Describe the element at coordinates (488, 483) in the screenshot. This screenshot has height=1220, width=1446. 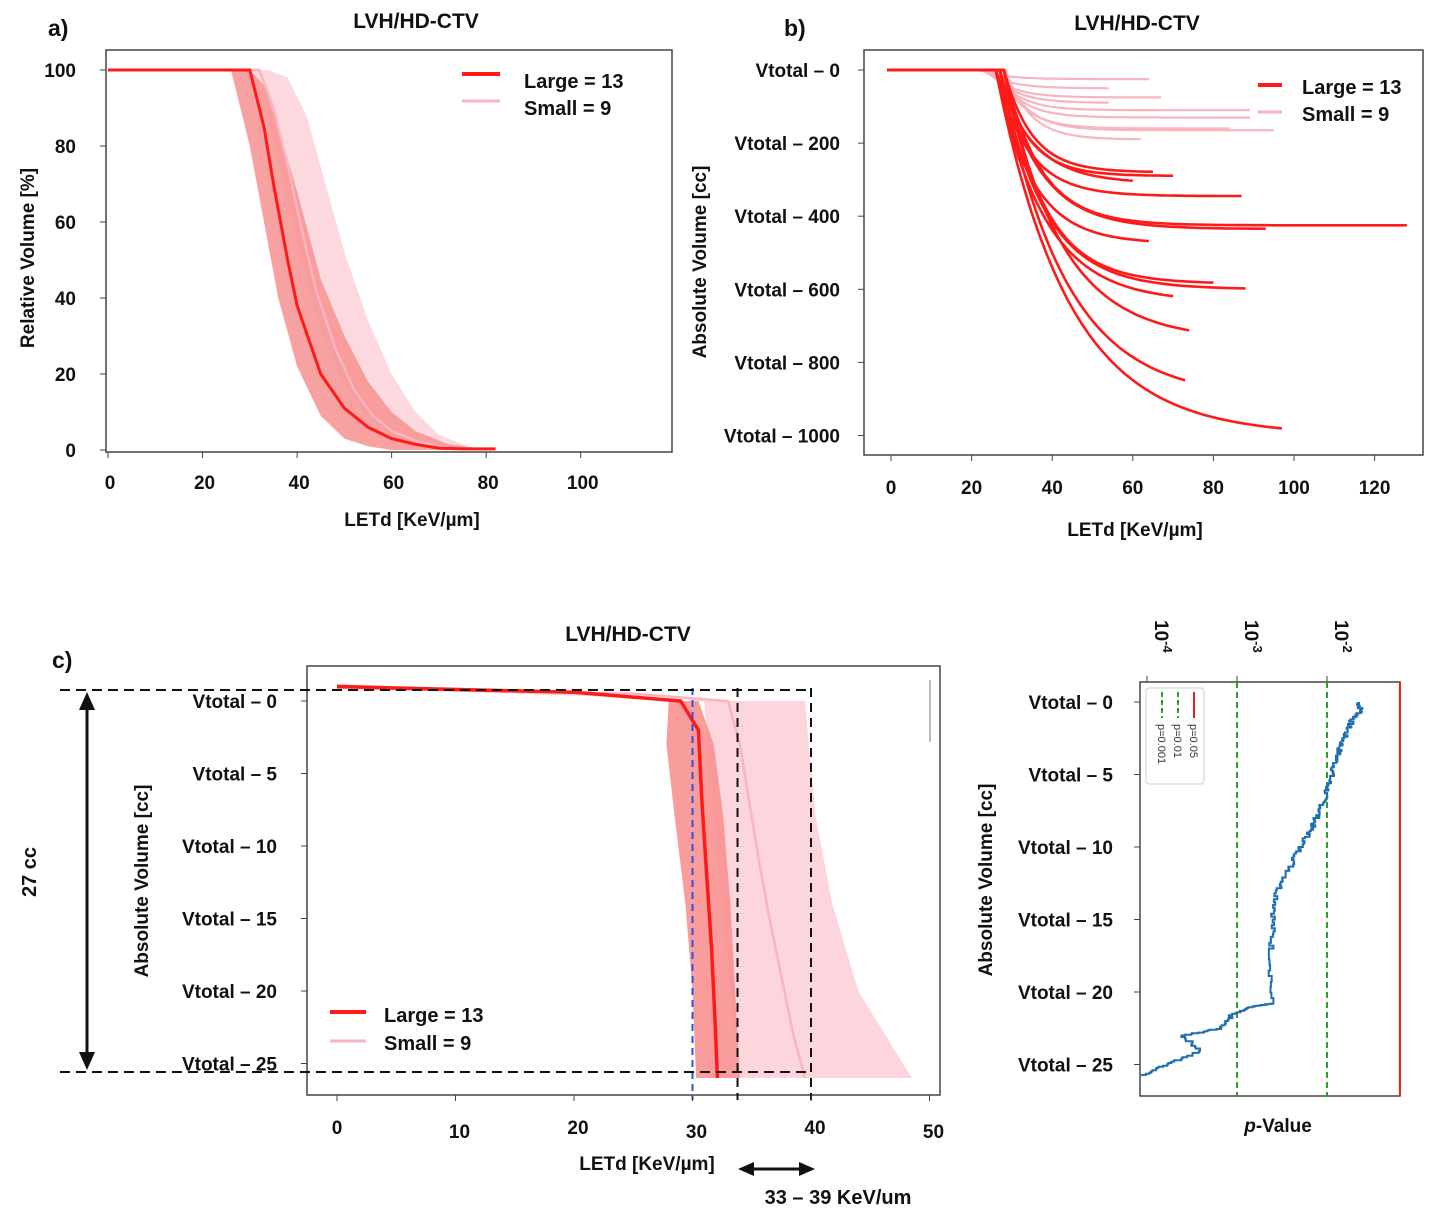
I see `xtick-label-a: 80` at that location.